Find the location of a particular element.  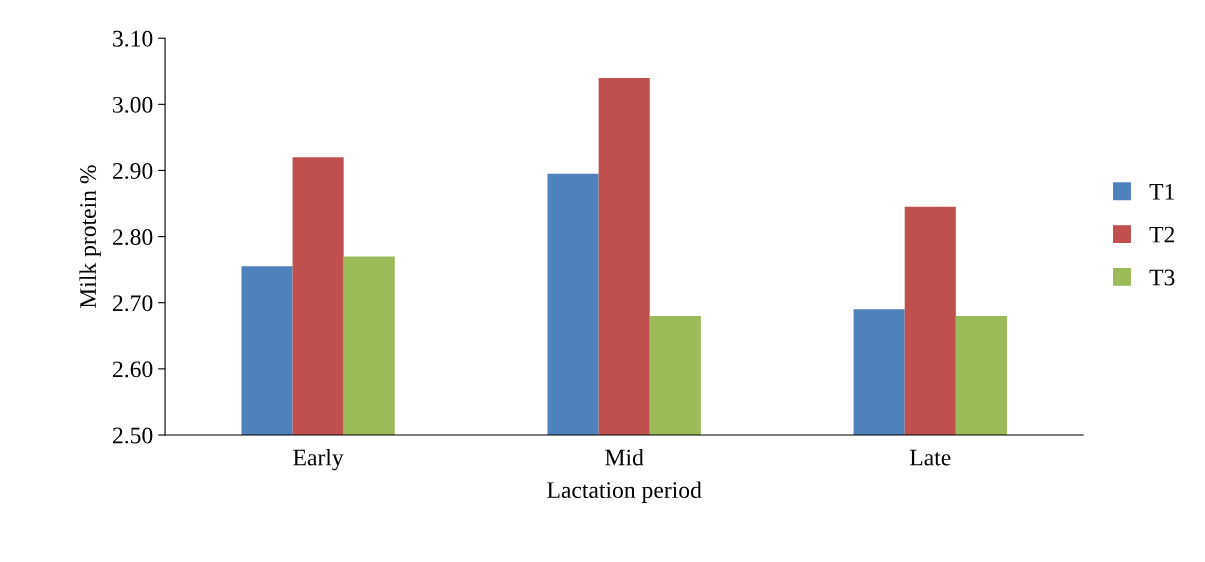

x-tick-label: Late is located at coordinates (930, 457).